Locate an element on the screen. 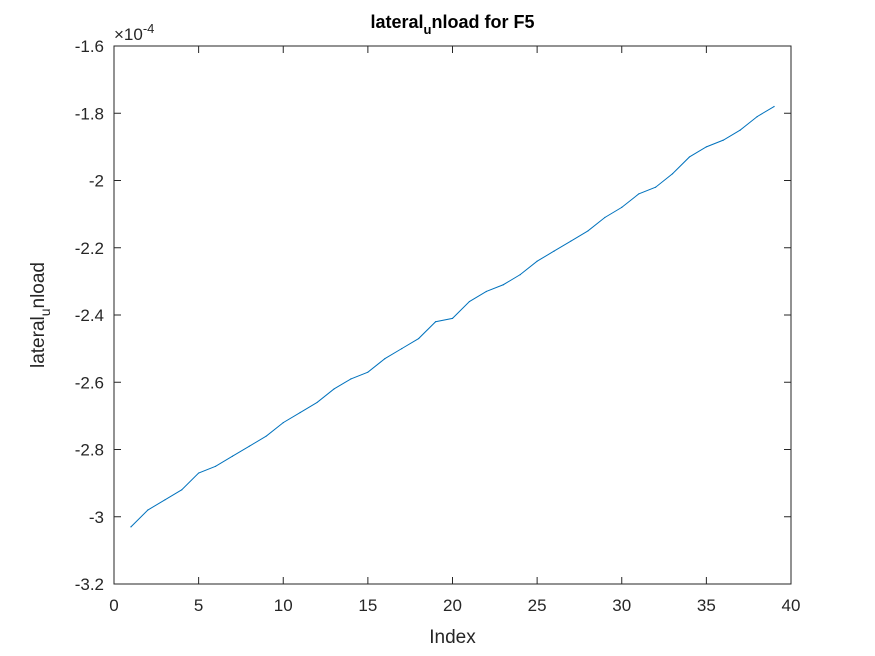  x-tick-label: 0 is located at coordinates (113, 605).